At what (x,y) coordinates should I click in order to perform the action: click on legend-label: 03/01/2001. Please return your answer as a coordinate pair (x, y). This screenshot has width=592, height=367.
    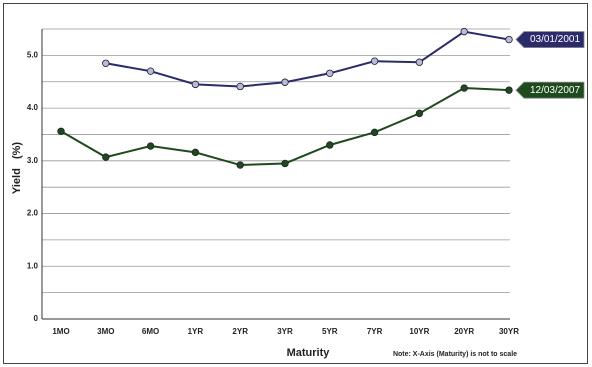
    Looking at the image, I should click on (555, 39).